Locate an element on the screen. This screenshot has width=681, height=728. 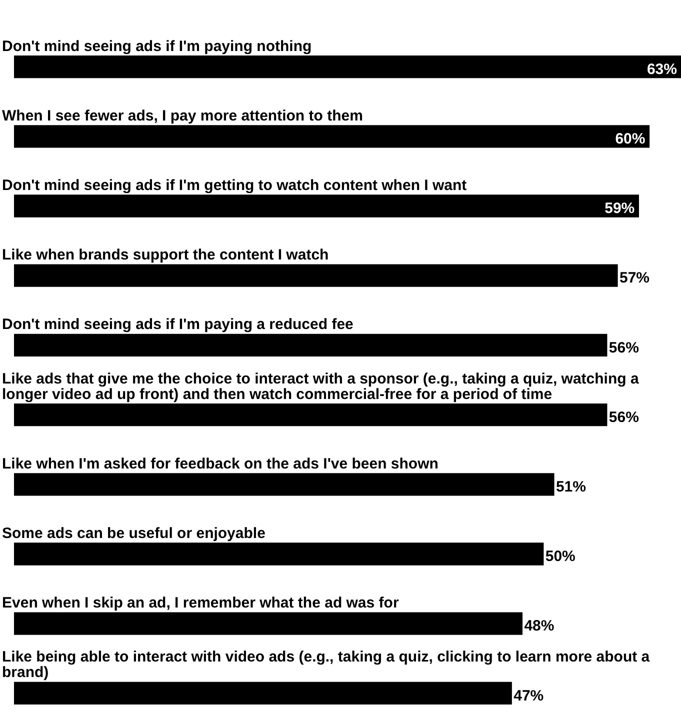
data-label: 48% is located at coordinates (539, 626).